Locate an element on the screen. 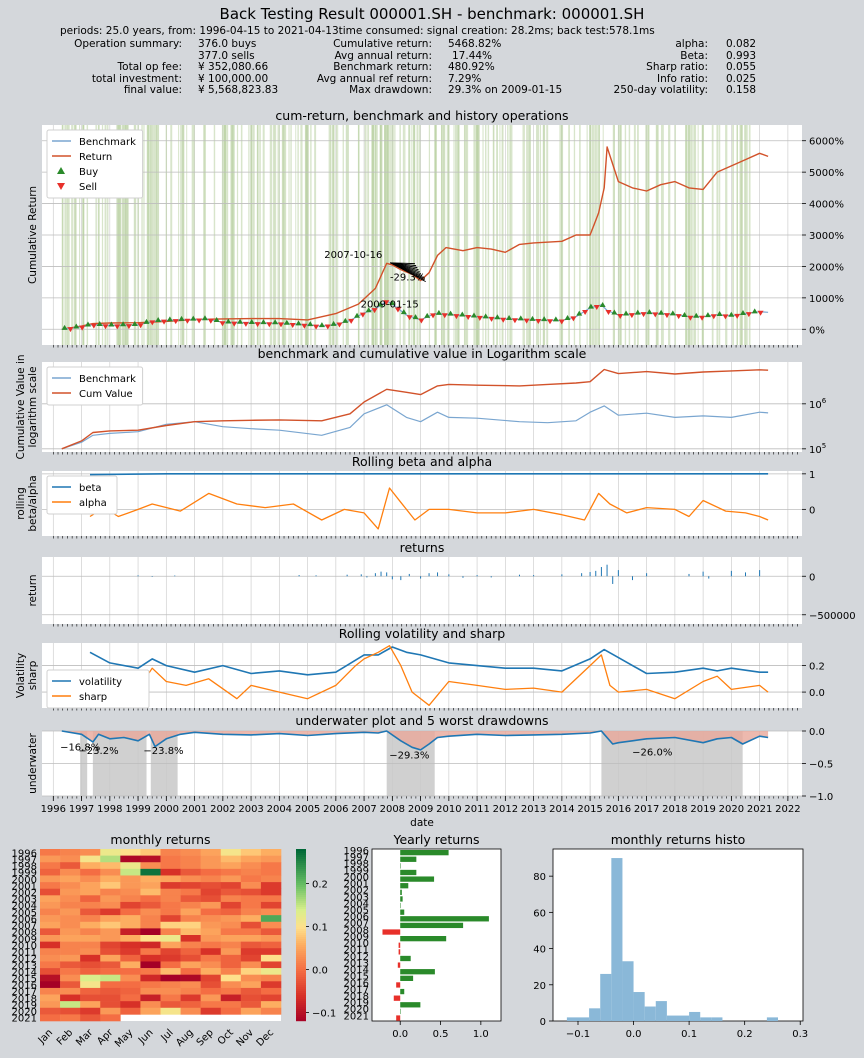 The width and height of the screenshot is (864, 1058). underwater-line is located at coordinates (415, 740).